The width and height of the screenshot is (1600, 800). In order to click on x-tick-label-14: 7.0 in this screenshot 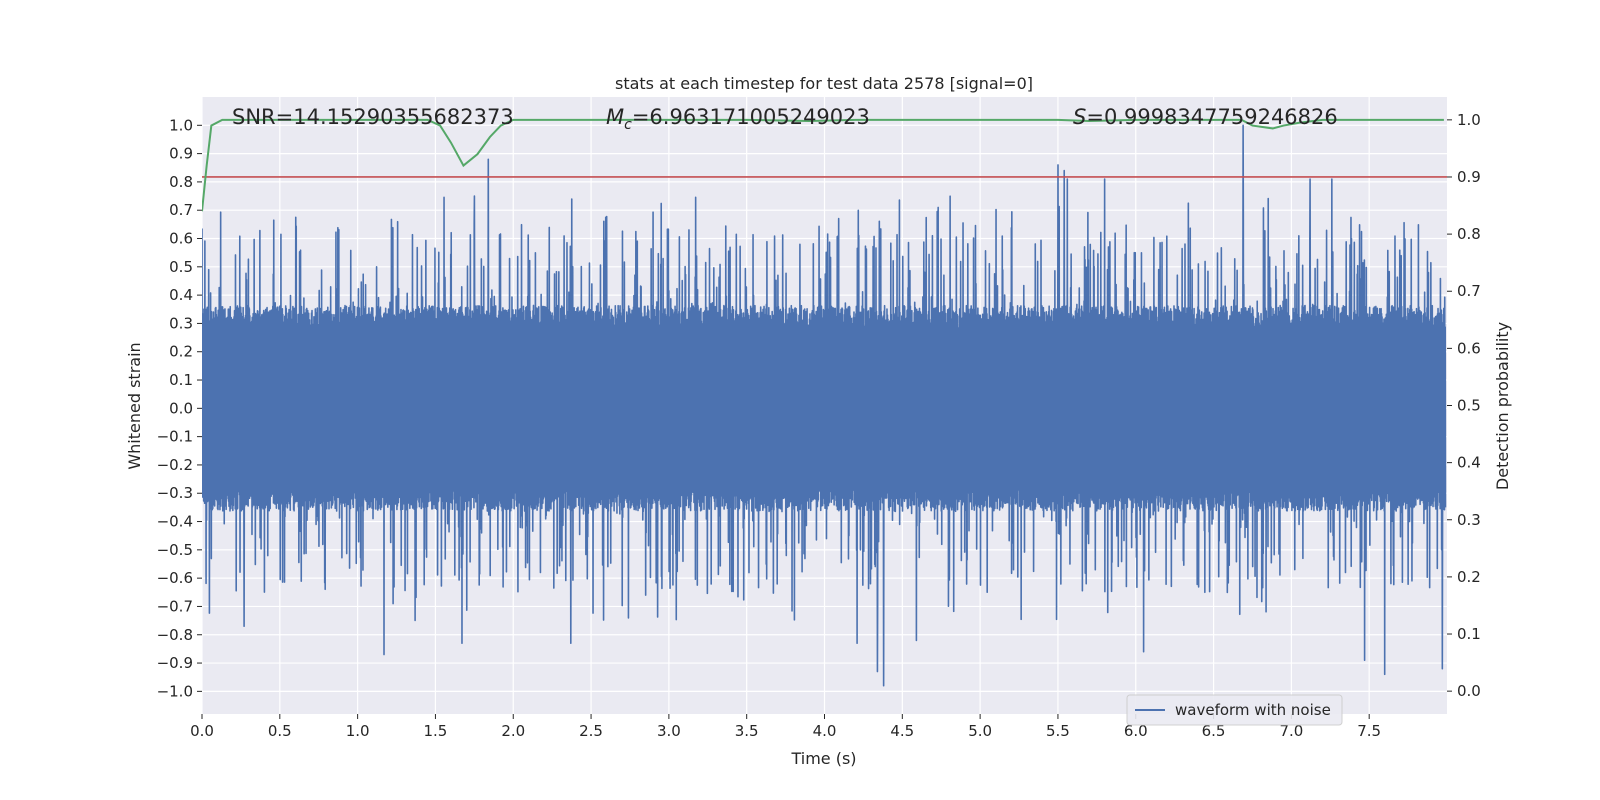, I will do `click(1291, 731)`.